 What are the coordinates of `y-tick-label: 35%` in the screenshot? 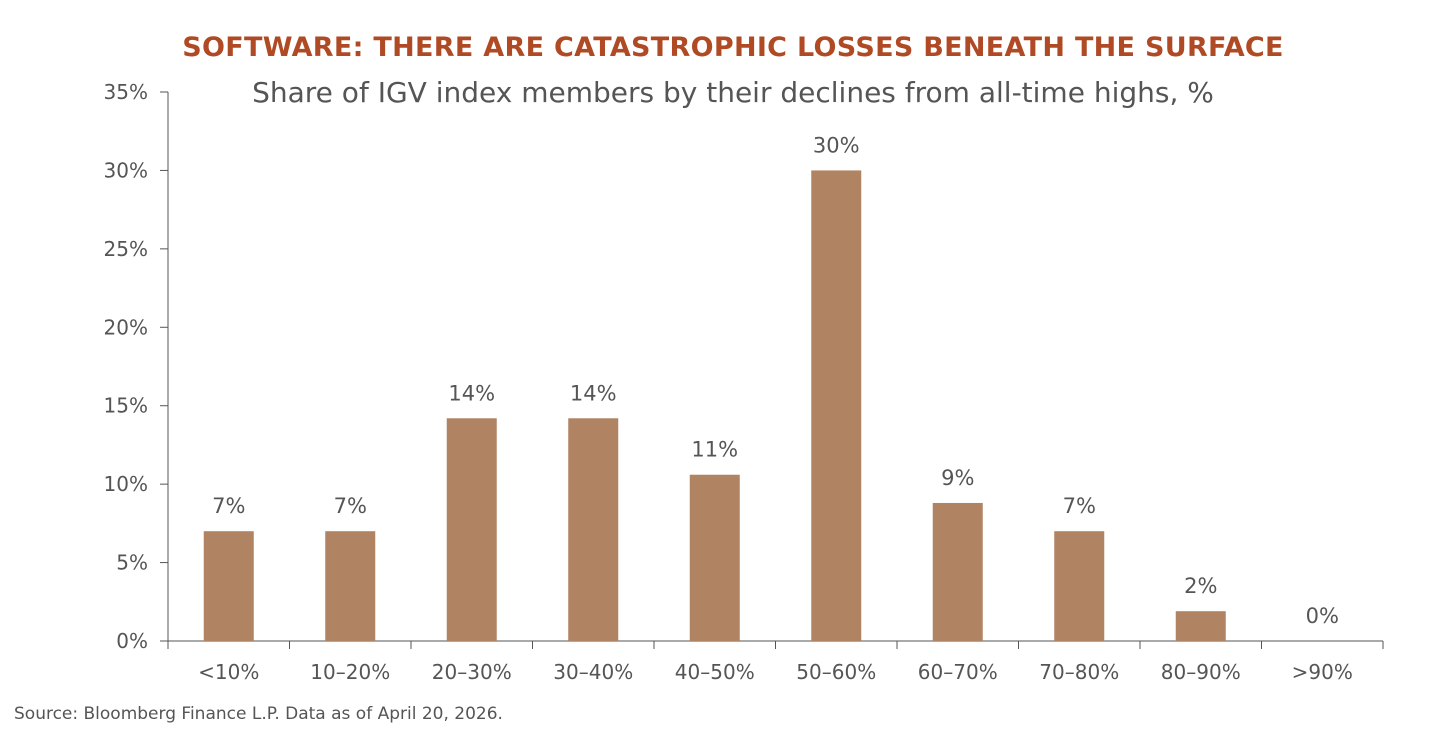 It's located at (126, 92).